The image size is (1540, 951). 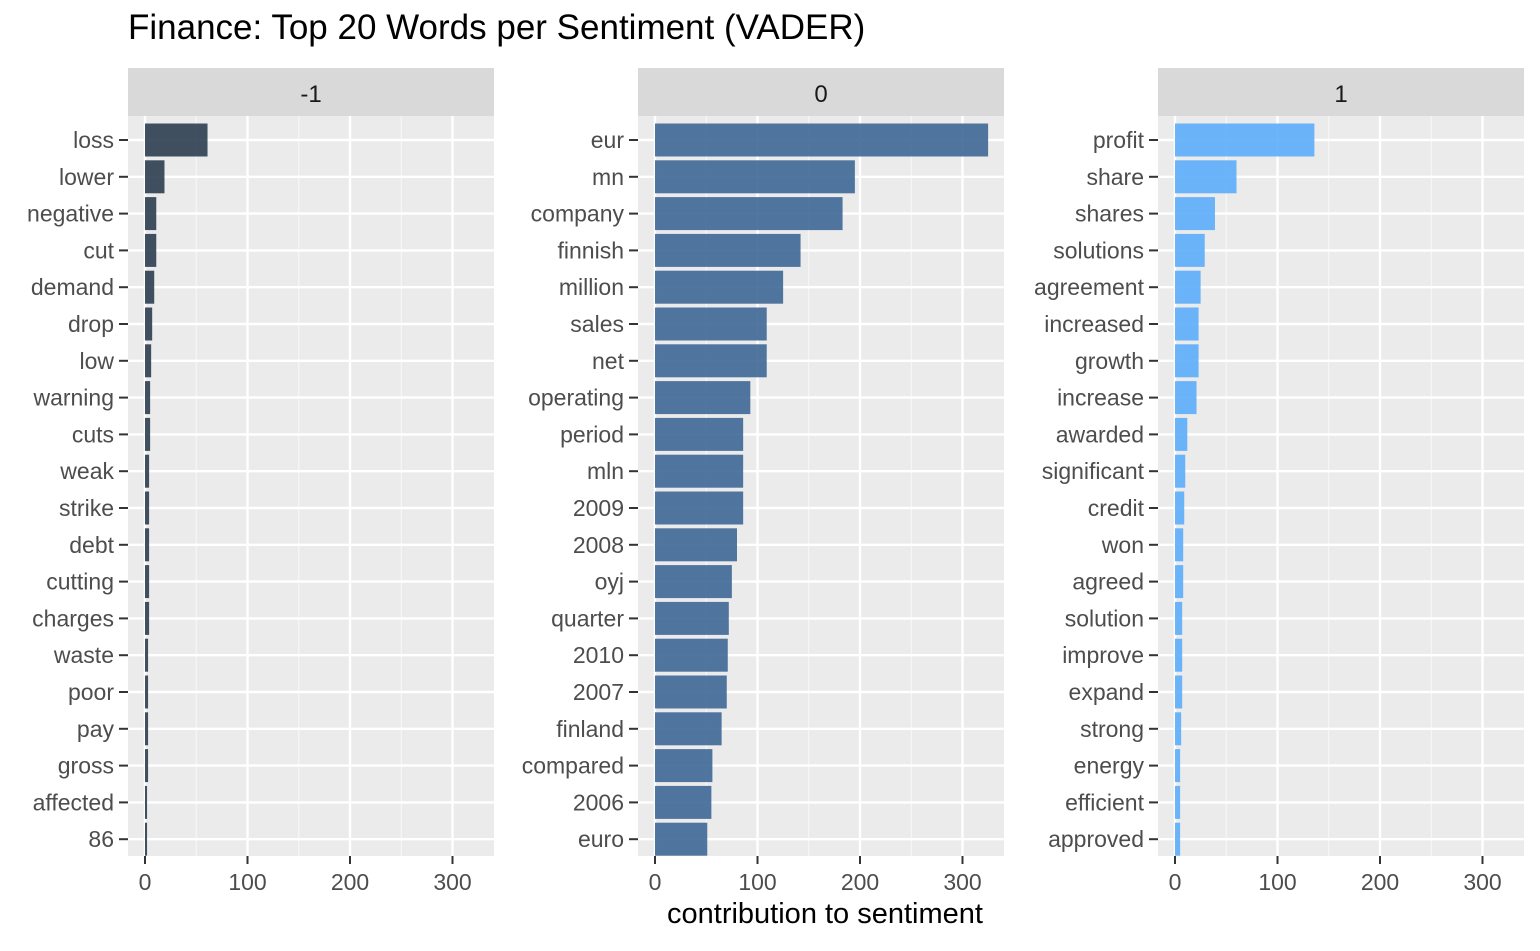 I want to click on category-label: warning, so click(x=73, y=398).